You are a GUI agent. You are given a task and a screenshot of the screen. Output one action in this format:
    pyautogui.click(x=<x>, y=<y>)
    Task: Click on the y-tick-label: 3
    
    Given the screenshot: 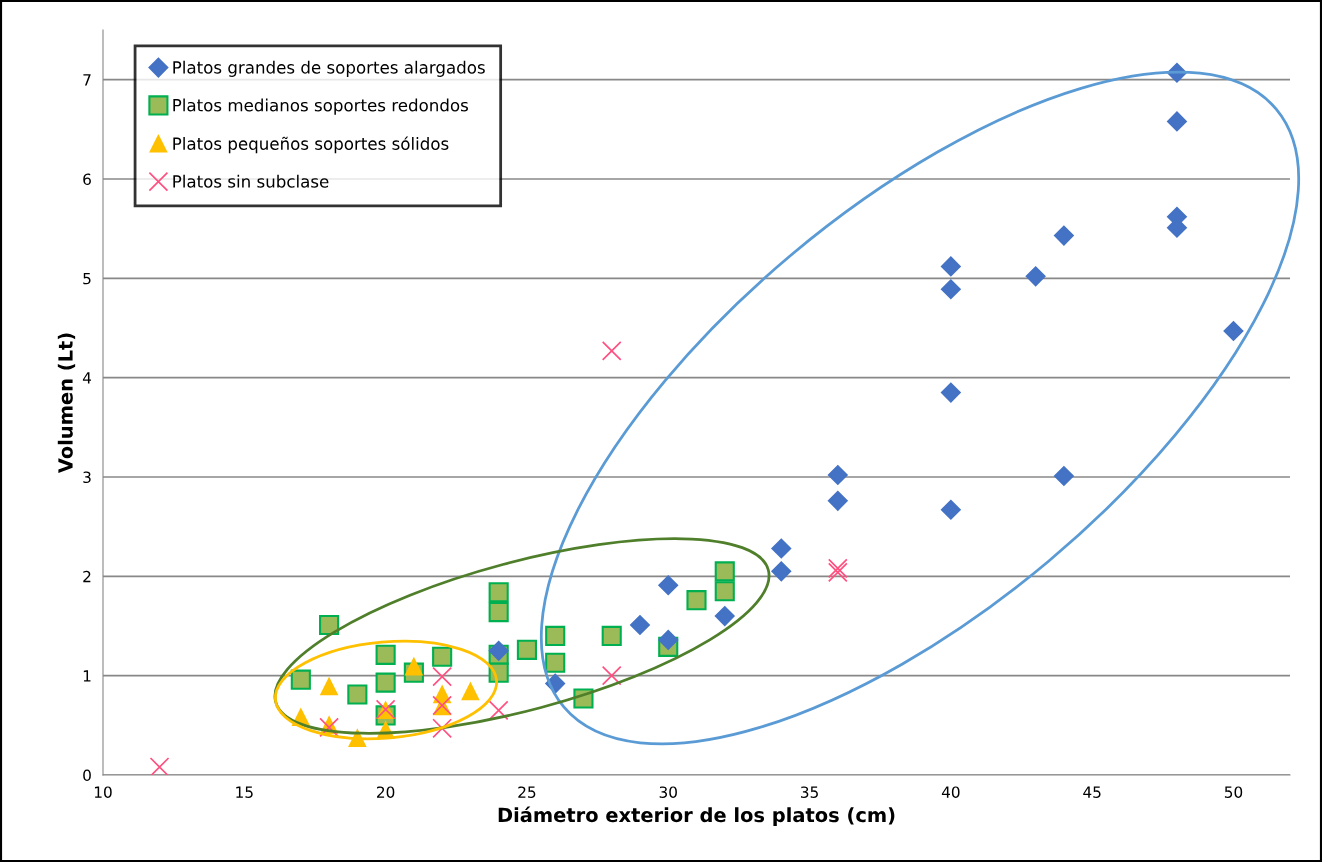 What is the action you would take?
    pyautogui.click(x=87, y=477)
    